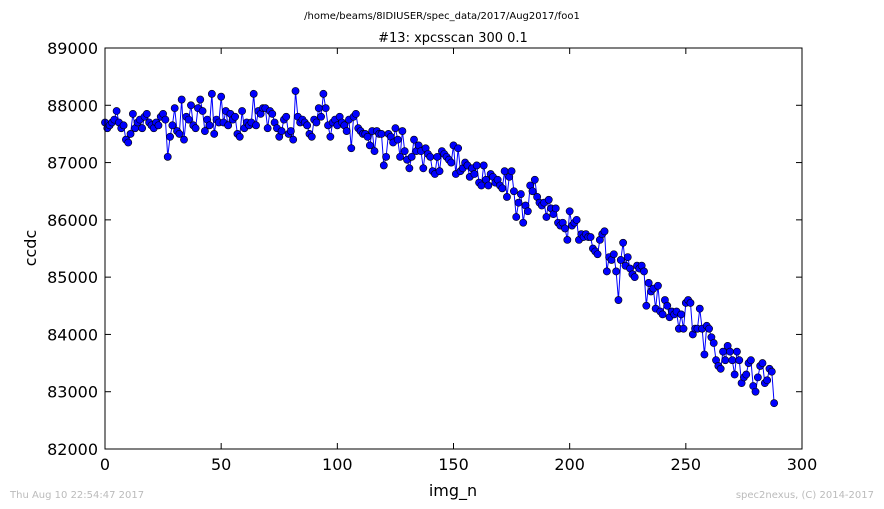 The image size is (884, 509). What do you see at coordinates (72, 220) in the screenshot?
I see `y-tick-label: 86000` at bounding box center [72, 220].